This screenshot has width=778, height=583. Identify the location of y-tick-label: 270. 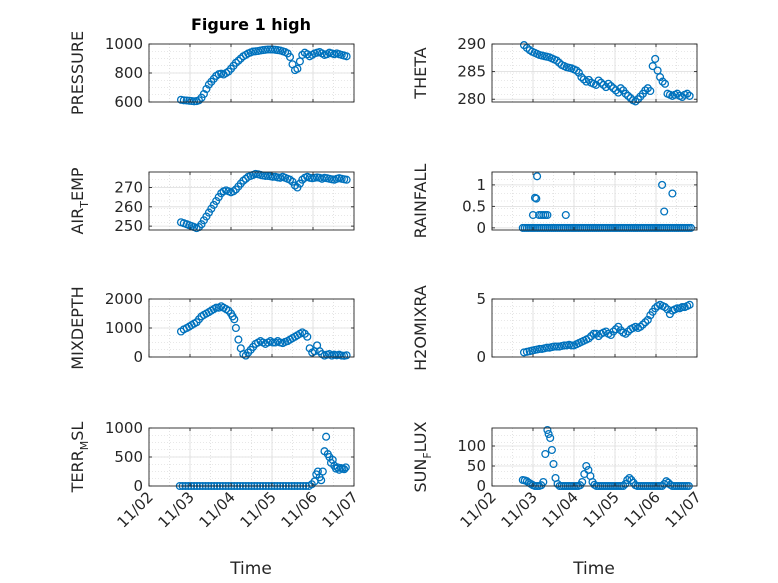
(128, 187).